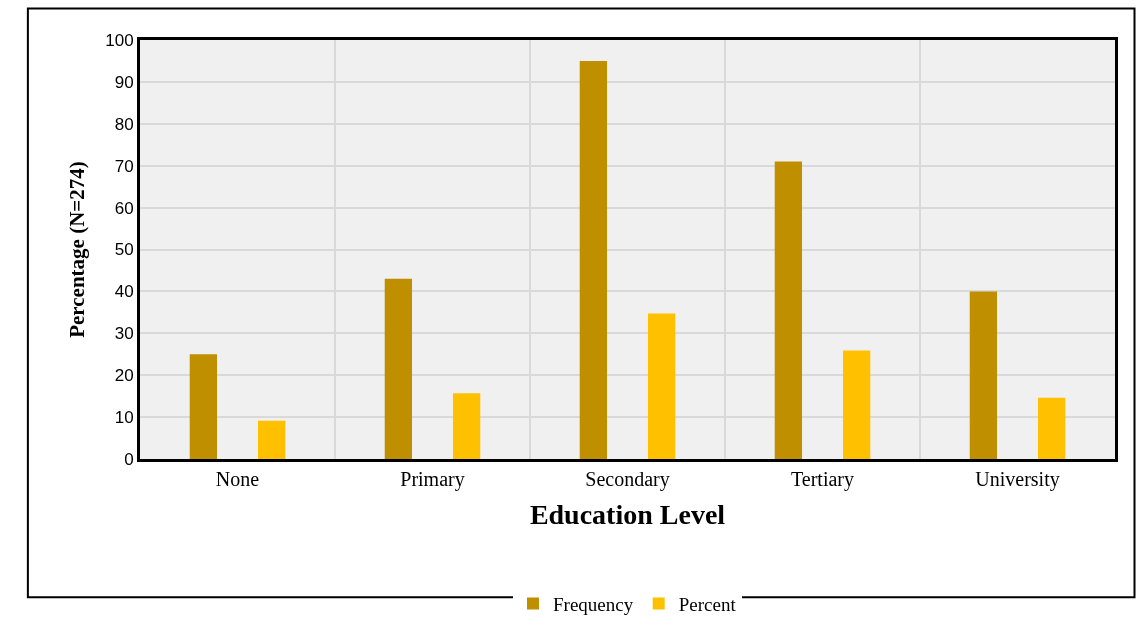  What do you see at coordinates (432, 479) in the screenshot?
I see `x-tick-label: Primary` at bounding box center [432, 479].